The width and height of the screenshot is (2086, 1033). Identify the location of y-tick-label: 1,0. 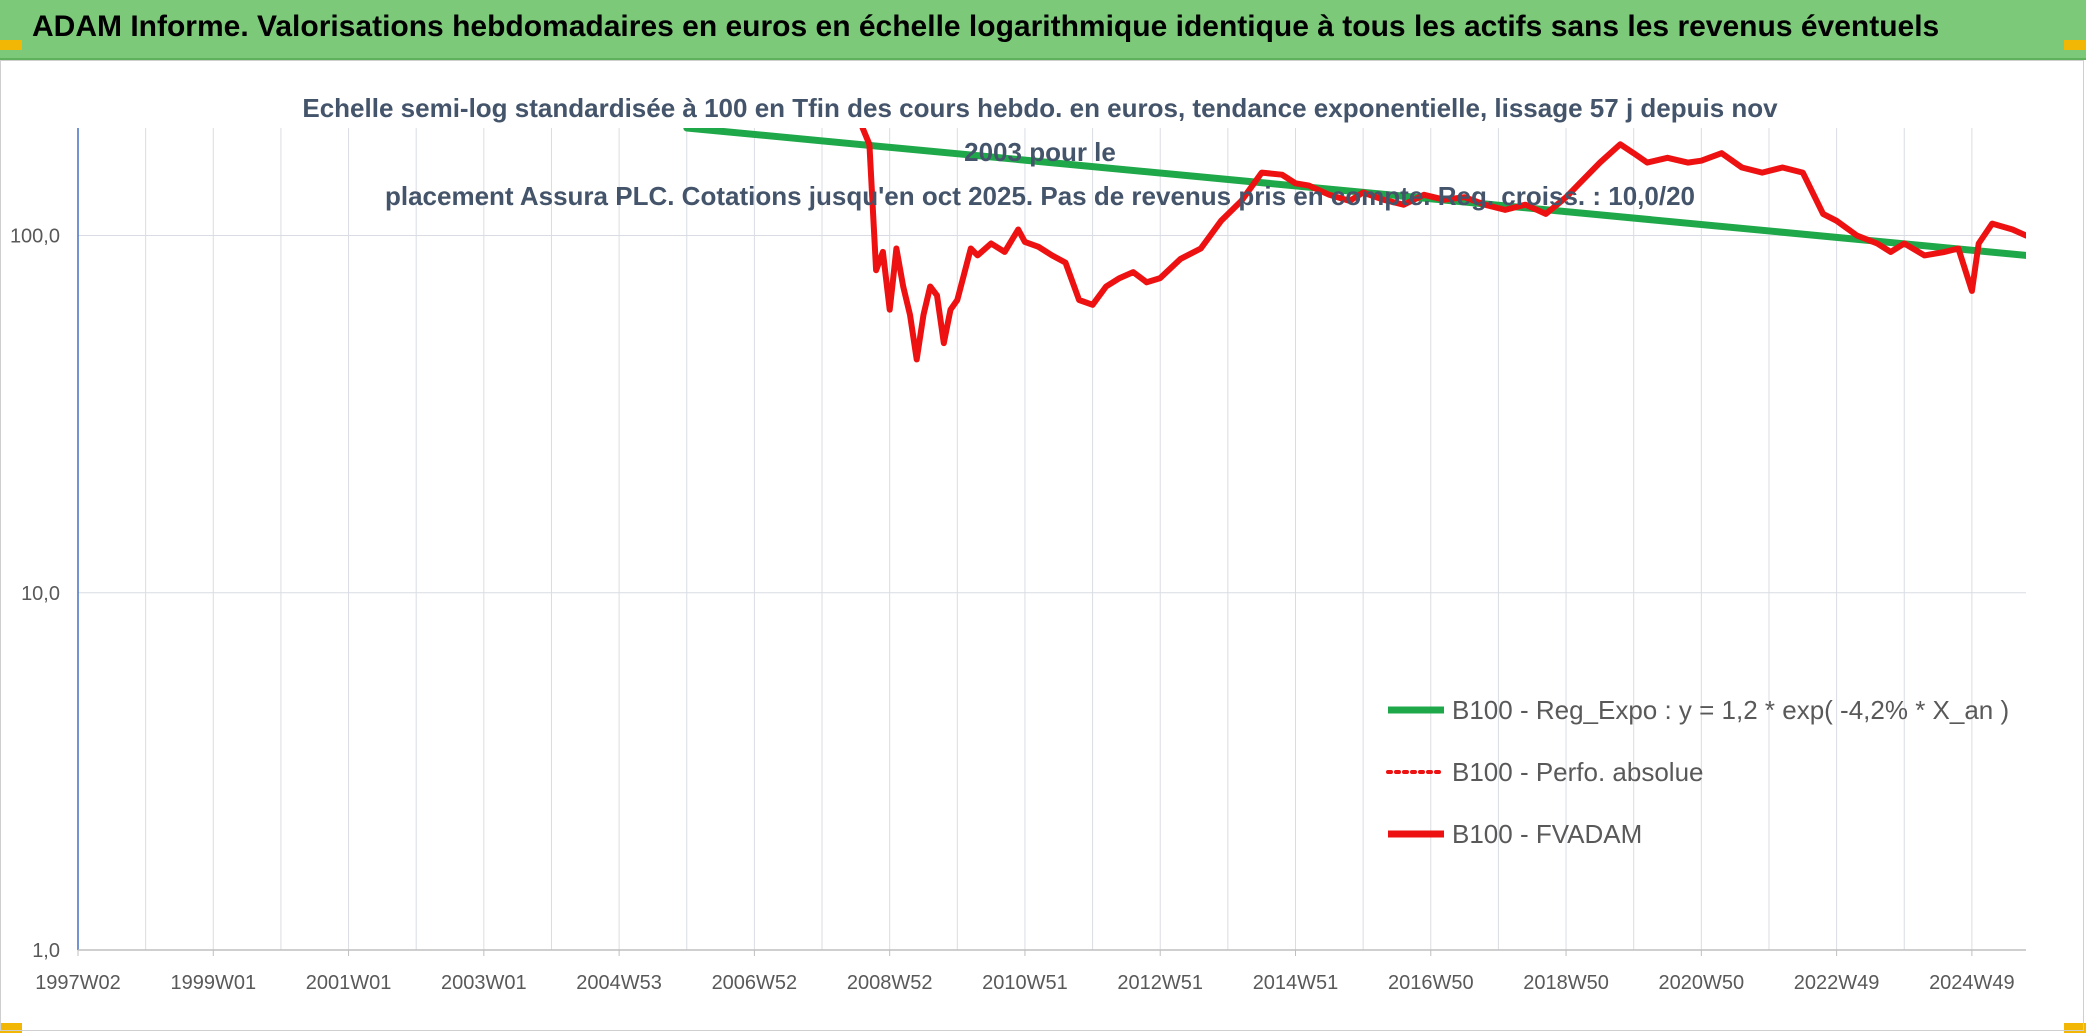
(46, 951).